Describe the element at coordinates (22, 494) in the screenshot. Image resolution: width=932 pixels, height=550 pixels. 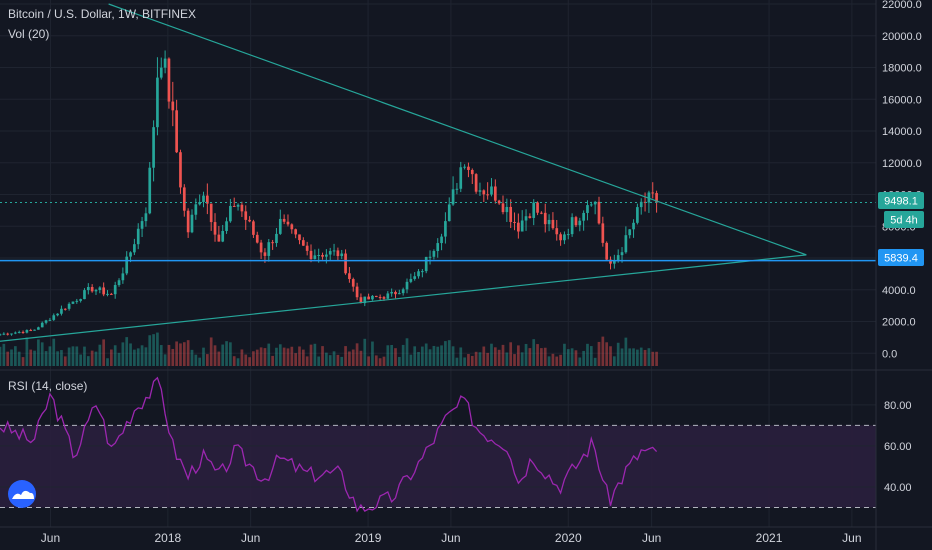
I see `tradingview-logo` at that location.